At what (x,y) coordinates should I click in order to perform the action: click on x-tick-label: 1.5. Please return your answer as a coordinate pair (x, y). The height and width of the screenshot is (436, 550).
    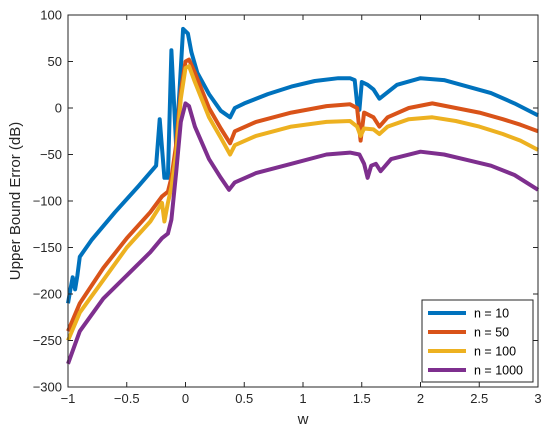
    Looking at the image, I should click on (362, 398).